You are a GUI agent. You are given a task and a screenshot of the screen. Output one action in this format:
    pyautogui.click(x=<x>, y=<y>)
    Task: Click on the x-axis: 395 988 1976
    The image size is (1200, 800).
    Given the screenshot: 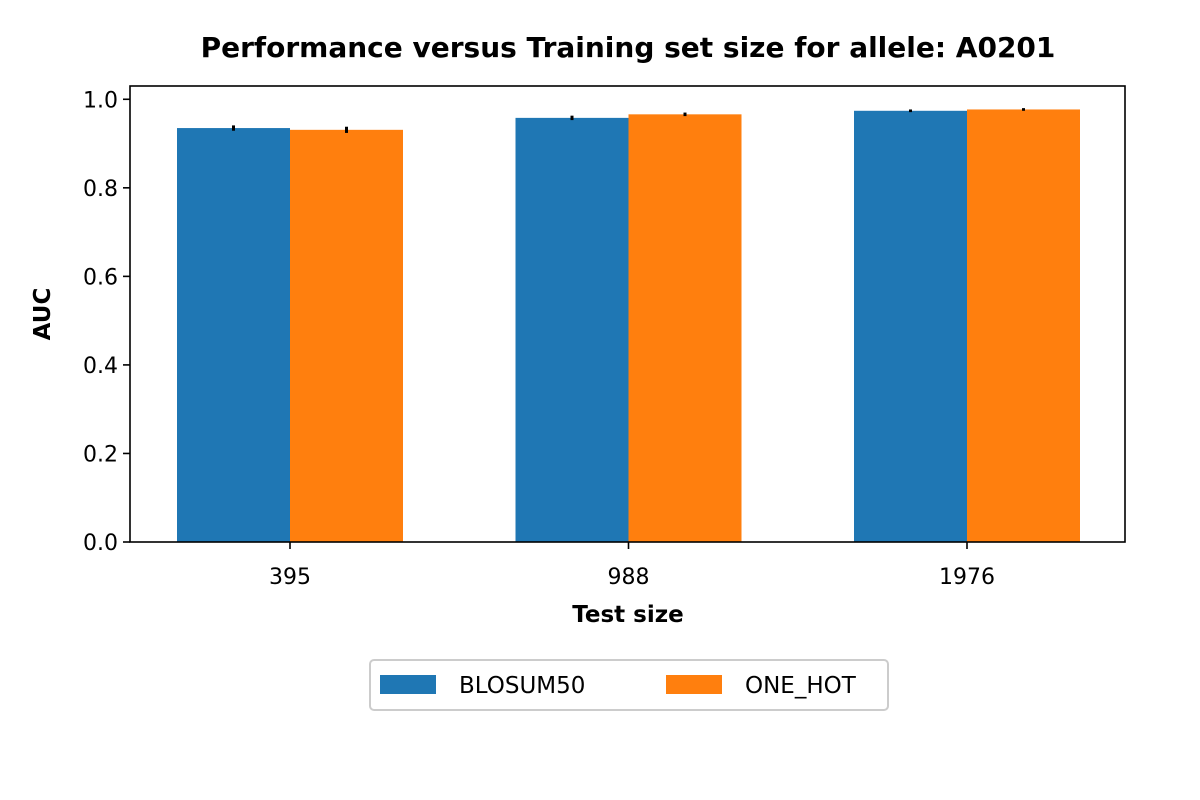 What is the action you would take?
    pyautogui.click(x=632, y=566)
    